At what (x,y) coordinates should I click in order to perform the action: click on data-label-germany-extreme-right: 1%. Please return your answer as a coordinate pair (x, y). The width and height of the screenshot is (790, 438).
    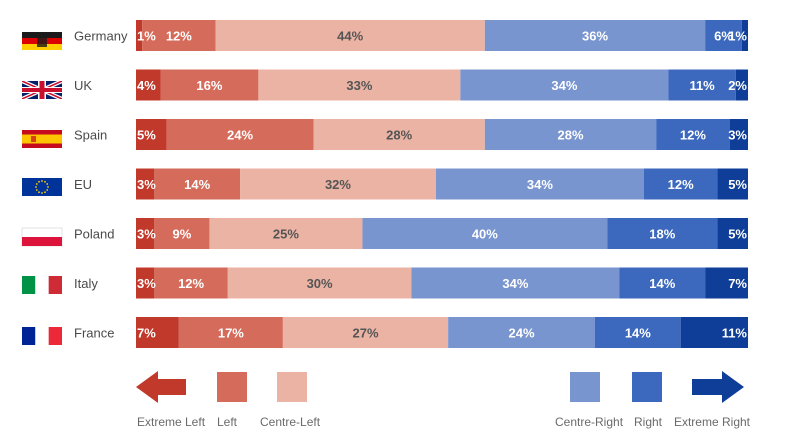
    Looking at the image, I should click on (737, 36).